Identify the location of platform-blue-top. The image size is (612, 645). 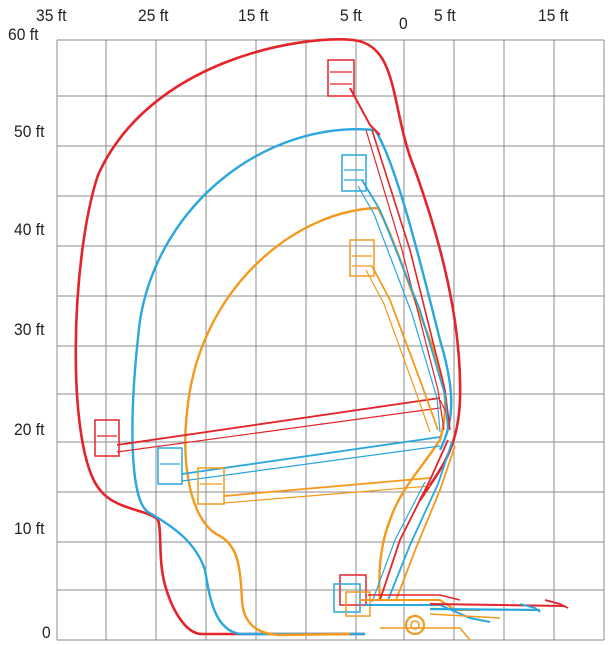
(354, 173).